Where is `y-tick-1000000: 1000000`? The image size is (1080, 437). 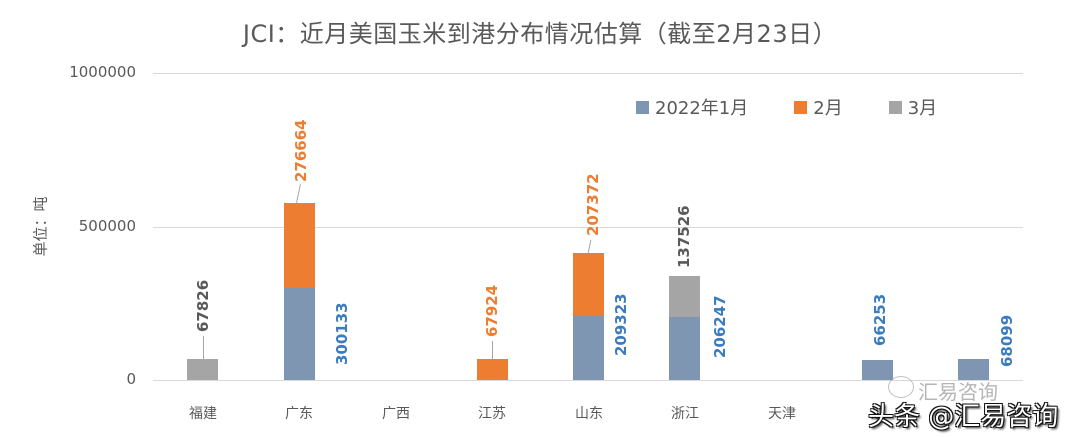
y-tick-1000000: 1000000 is located at coordinates (102, 72).